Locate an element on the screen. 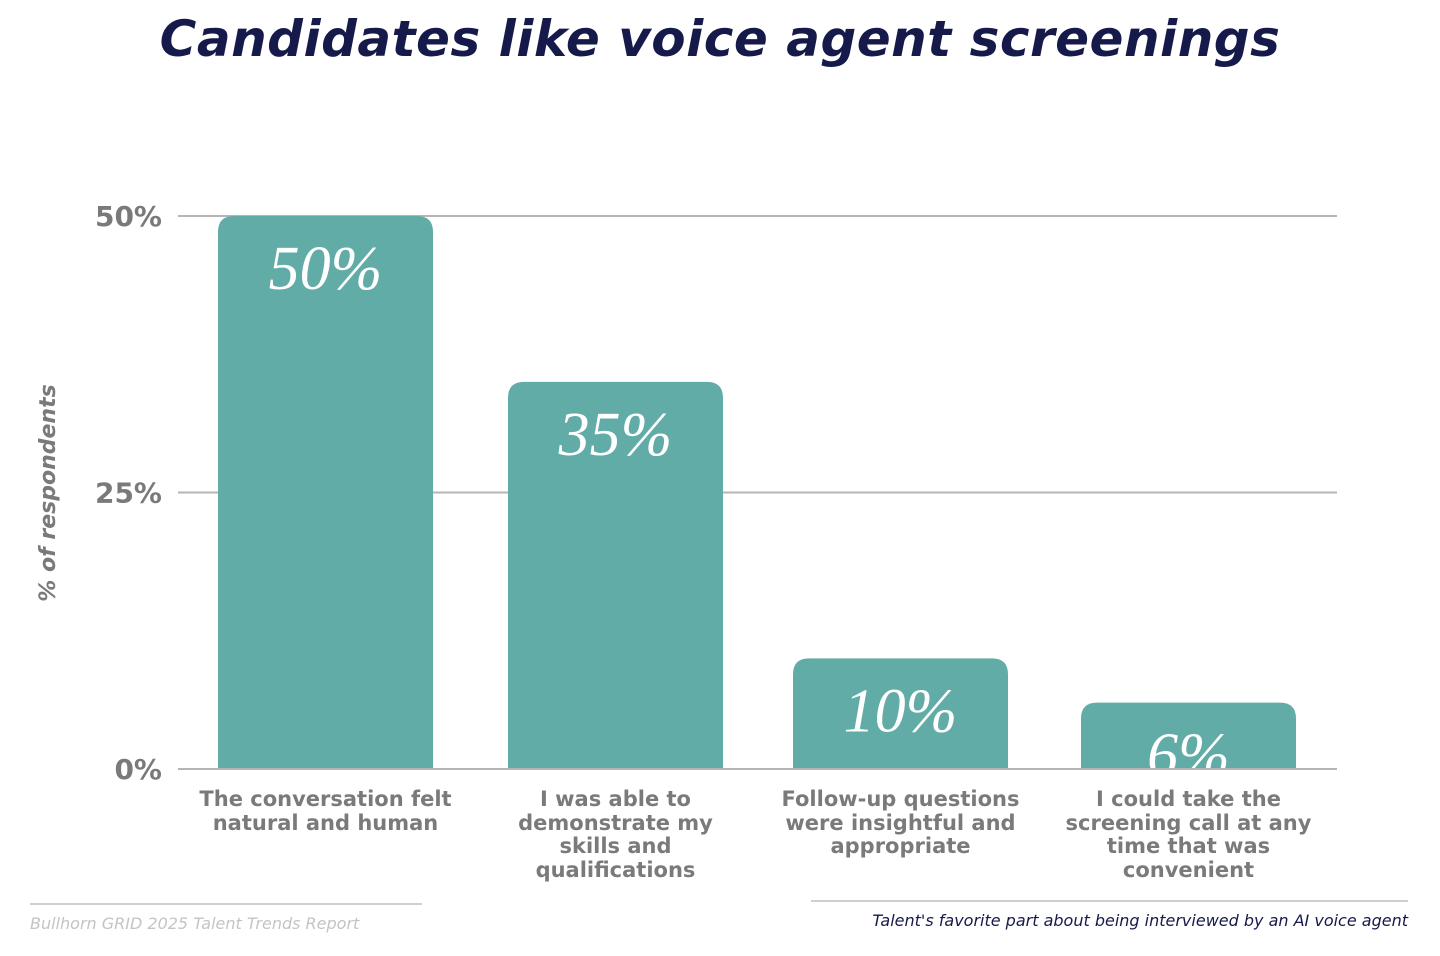 The width and height of the screenshot is (1440, 956). footer-rule-right is located at coordinates (1109, 901).